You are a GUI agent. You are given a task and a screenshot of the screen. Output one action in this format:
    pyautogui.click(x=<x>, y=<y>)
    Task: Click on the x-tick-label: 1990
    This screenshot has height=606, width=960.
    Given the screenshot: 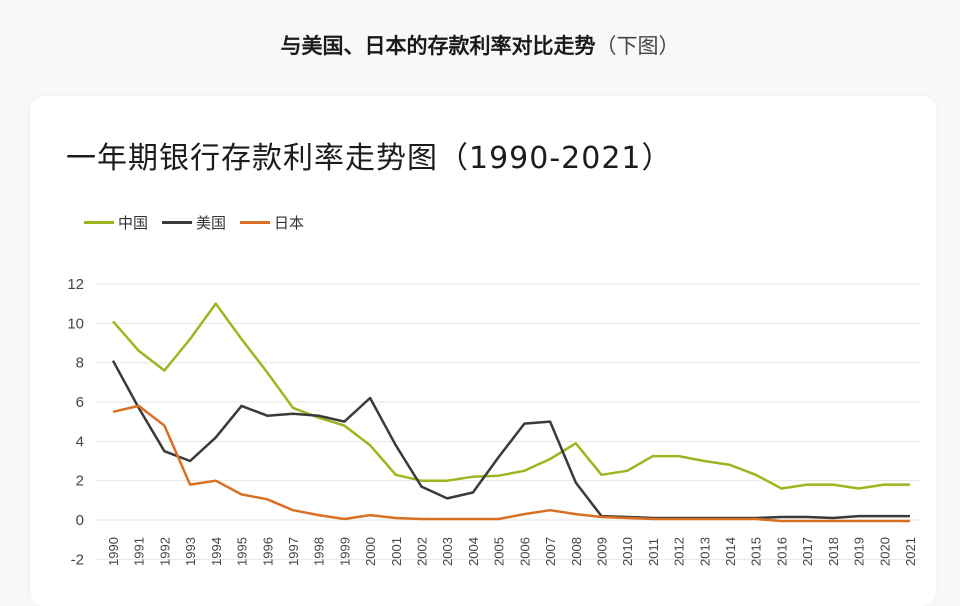 What is the action you would take?
    pyautogui.click(x=113, y=551)
    